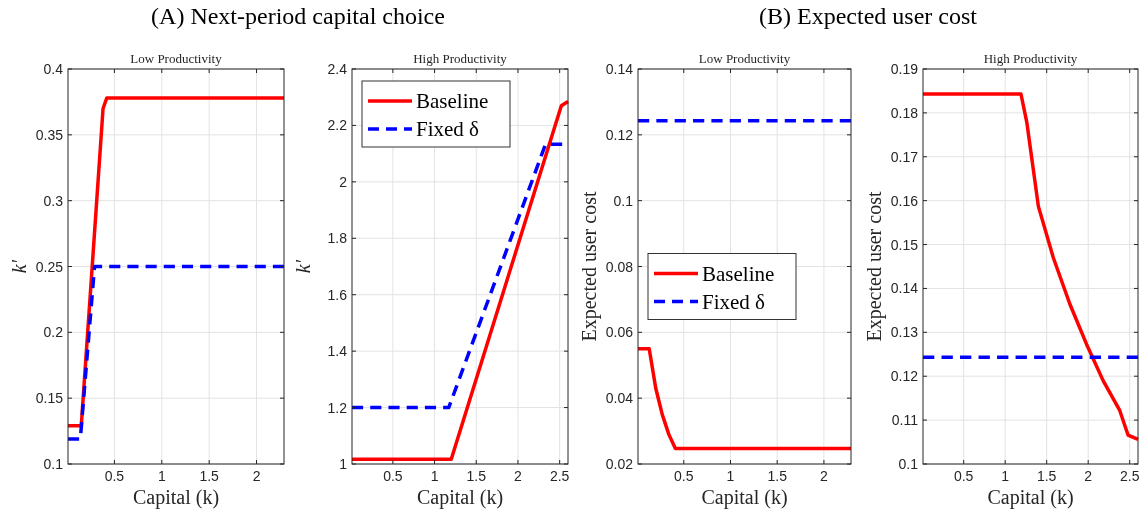 The width and height of the screenshot is (1146, 518). What do you see at coordinates (337, 351) in the screenshot?
I see `y-tick-label: 1.4` at bounding box center [337, 351].